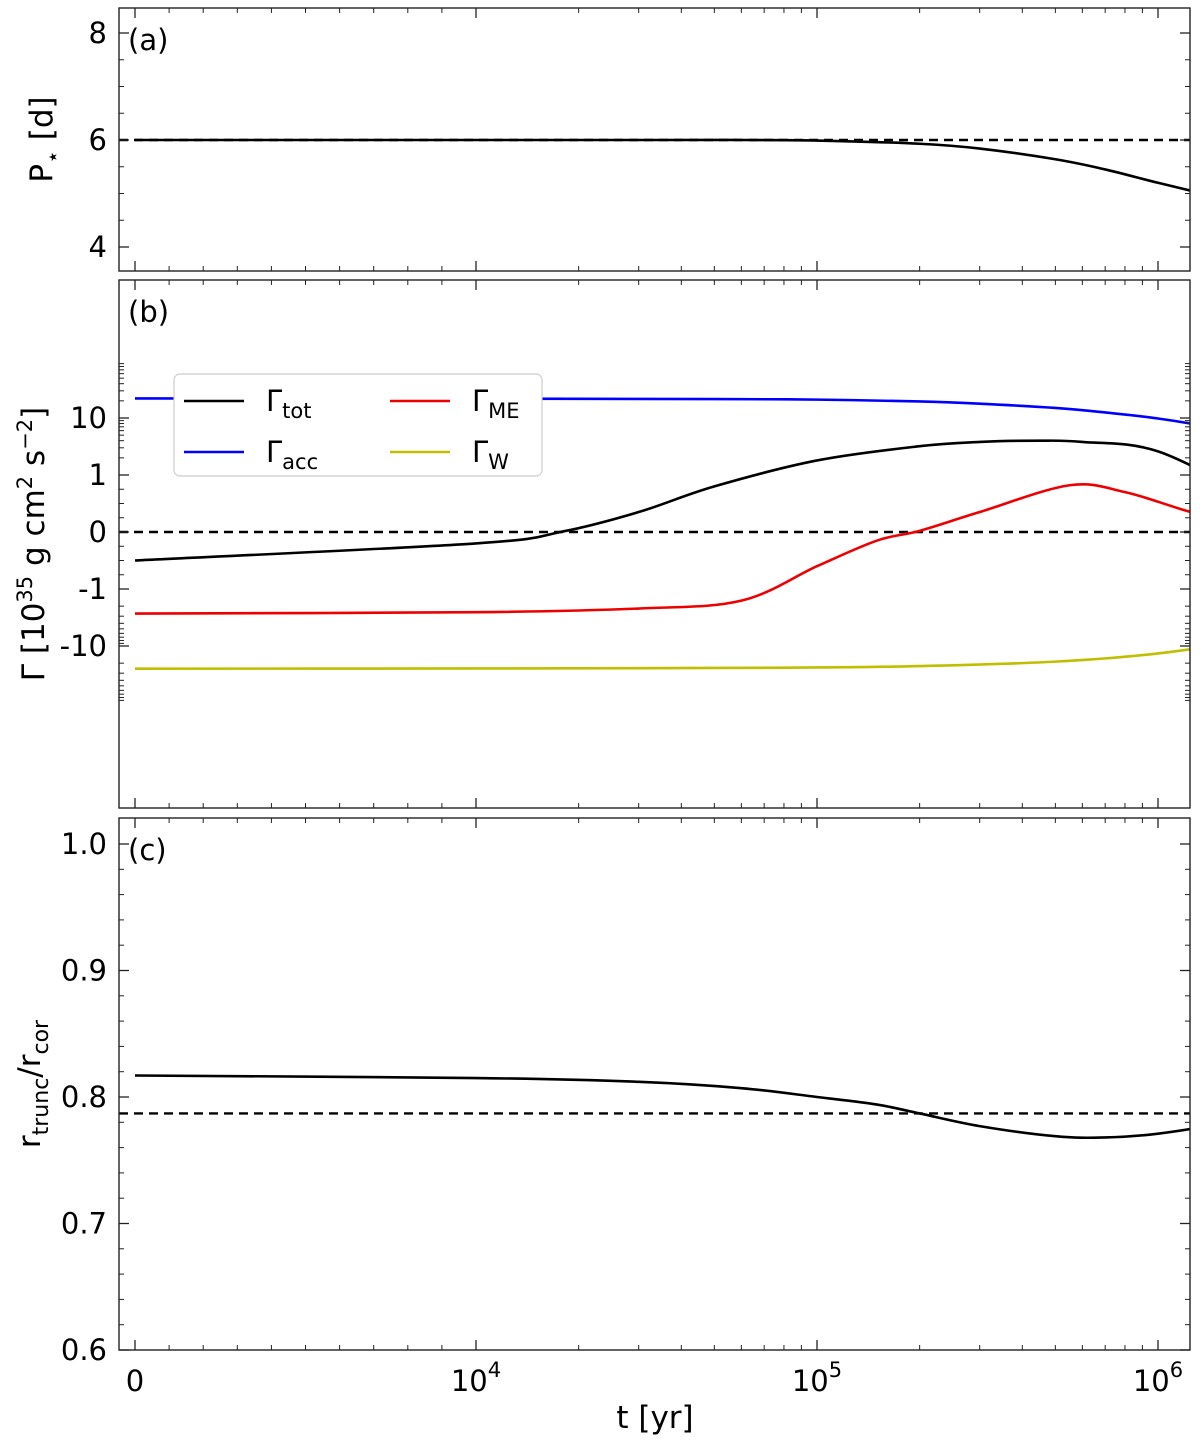 This screenshot has width=1200, height=1445. I want to click on panel-label: (b), so click(148, 312).